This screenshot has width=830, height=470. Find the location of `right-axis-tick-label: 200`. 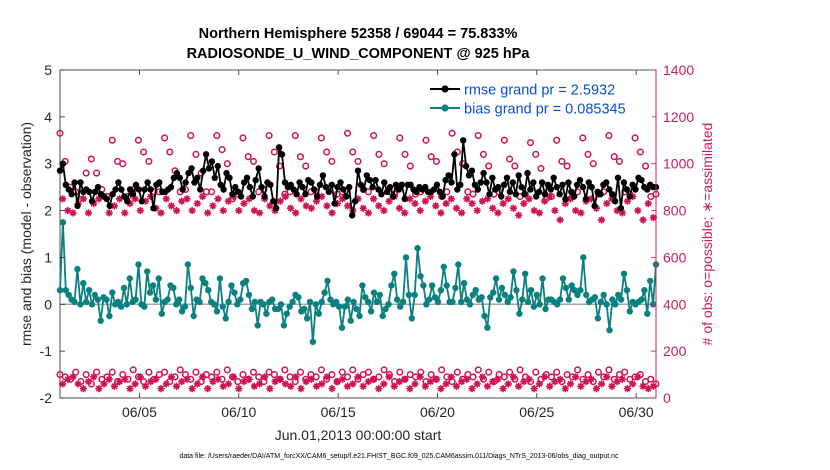

right-axis-tick-label: 200 is located at coordinates (675, 351).